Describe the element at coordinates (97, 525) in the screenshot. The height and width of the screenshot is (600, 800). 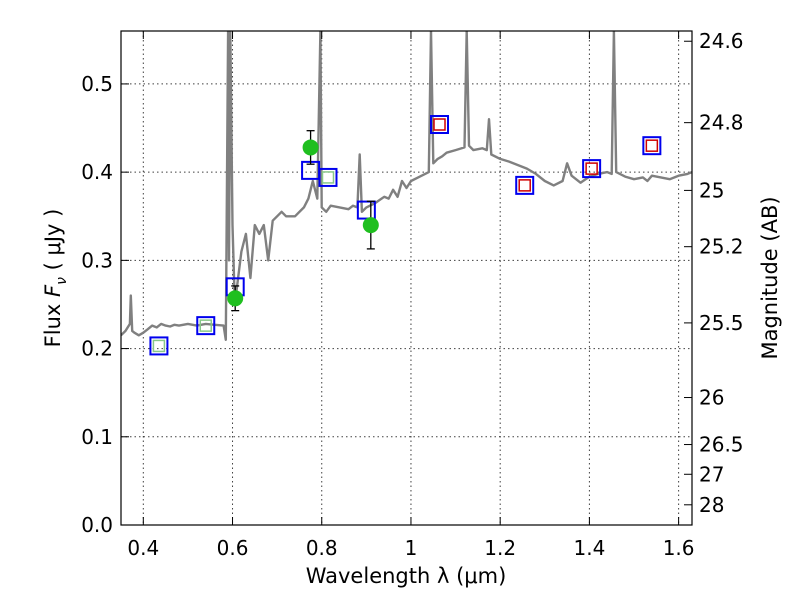
I see `y-tick-label: 0.0` at that location.